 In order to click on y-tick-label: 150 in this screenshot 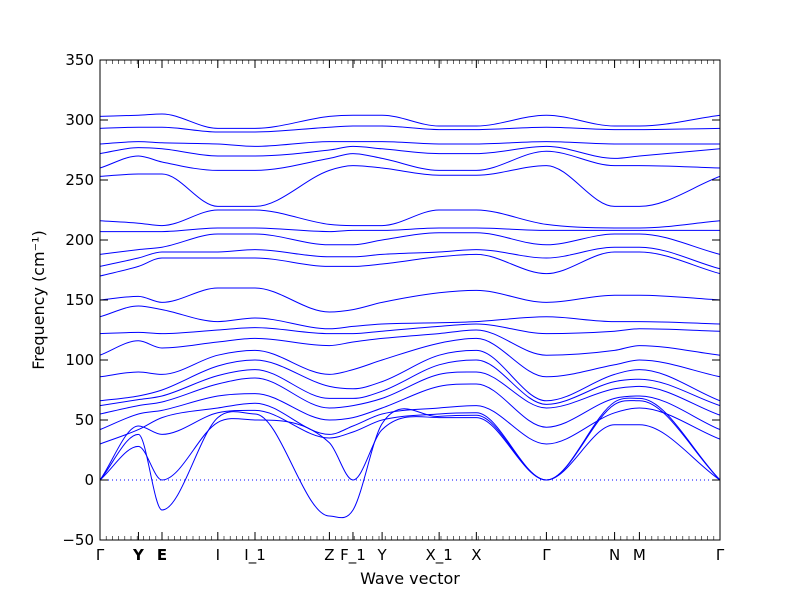, I will do `click(79, 300)`.